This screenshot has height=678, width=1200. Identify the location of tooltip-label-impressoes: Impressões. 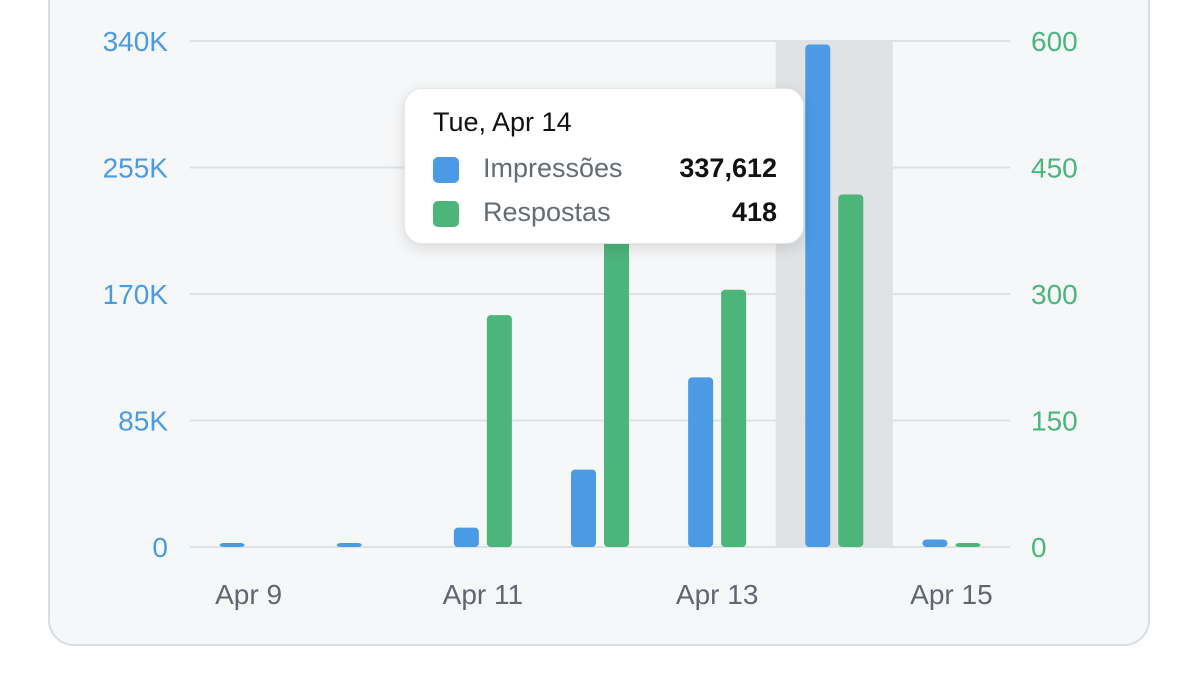
(553, 168).